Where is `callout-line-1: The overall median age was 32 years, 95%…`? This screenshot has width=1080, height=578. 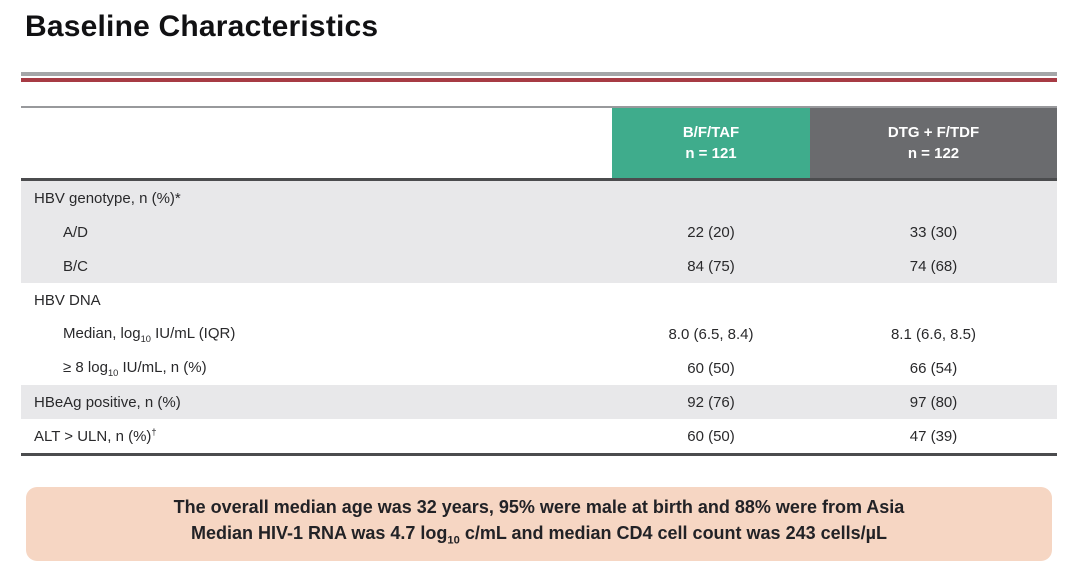 callout-line-1: The overall median age was 32 years, 95%… is located at coordinates (539, 507).